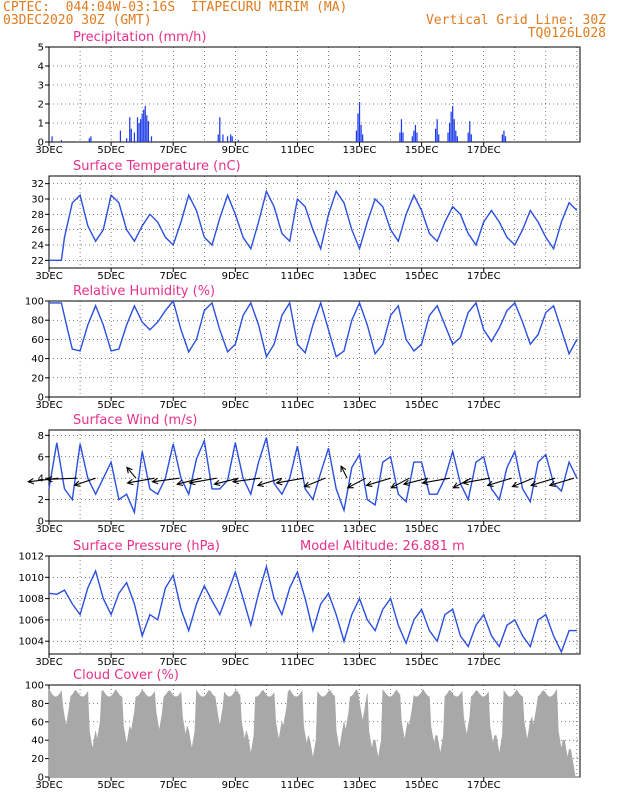 This screenshot has width=618, height=800. What do you see at coordinates (37, 378) in the screenshot?
I see `y-tick-label: 20` at bounding box center [37, 378].